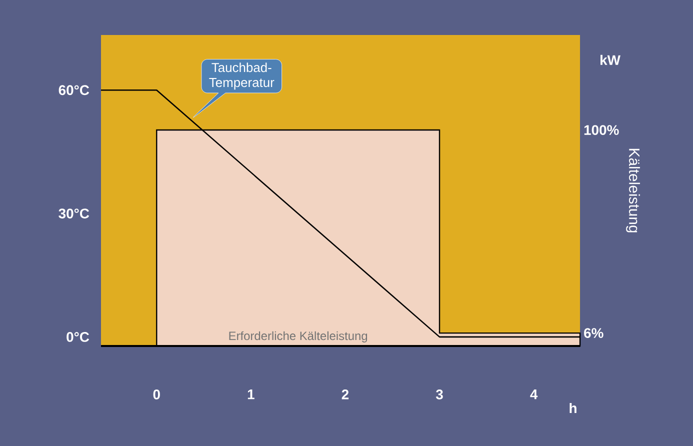 This screenshot has width=693, height=446. Describe the element at coordinates (251, 395) in the screenshot. I see `x-tick-label: 1` at that location.